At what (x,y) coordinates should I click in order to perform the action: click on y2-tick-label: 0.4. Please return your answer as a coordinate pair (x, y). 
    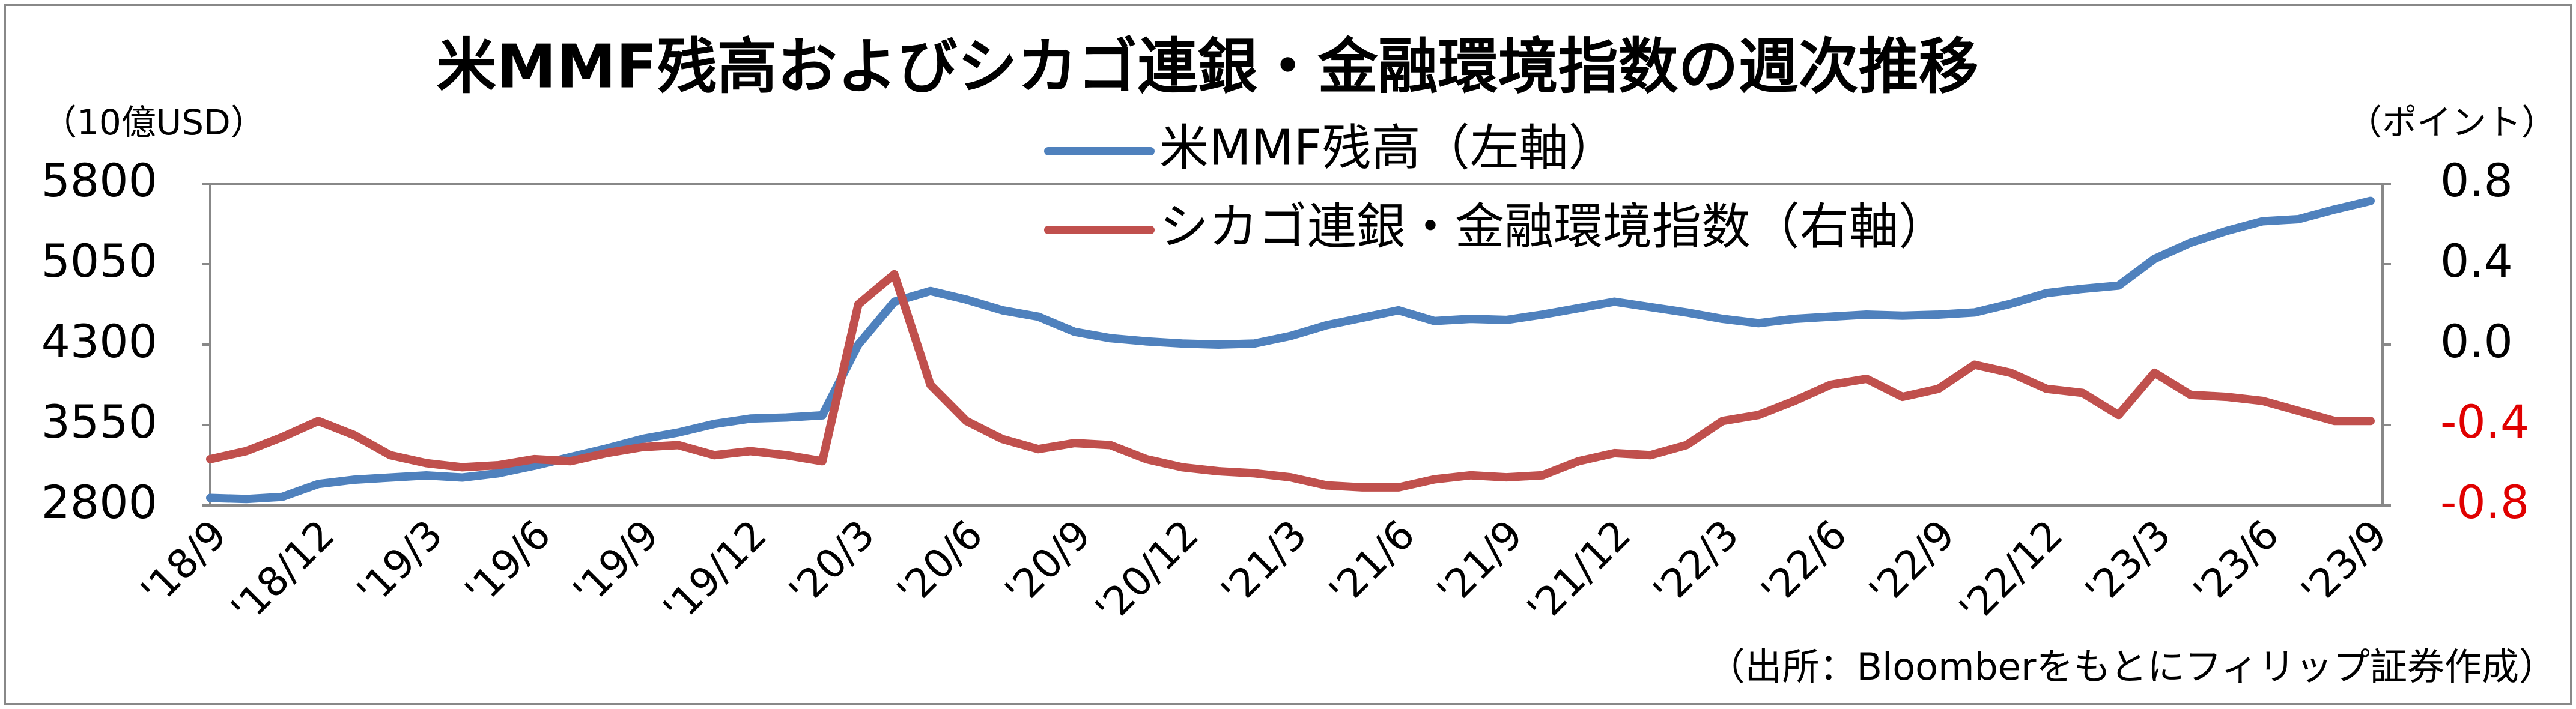
    Looking at the image, I should click on (2476, 261).